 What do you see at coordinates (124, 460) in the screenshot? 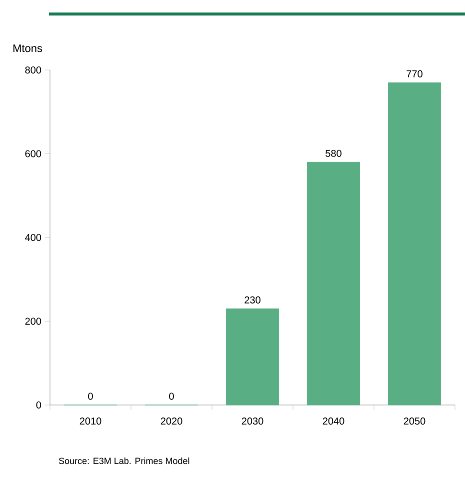
I see `source-note: Source: E3M Lab. Primes Model` at bounding box center [124, 460].